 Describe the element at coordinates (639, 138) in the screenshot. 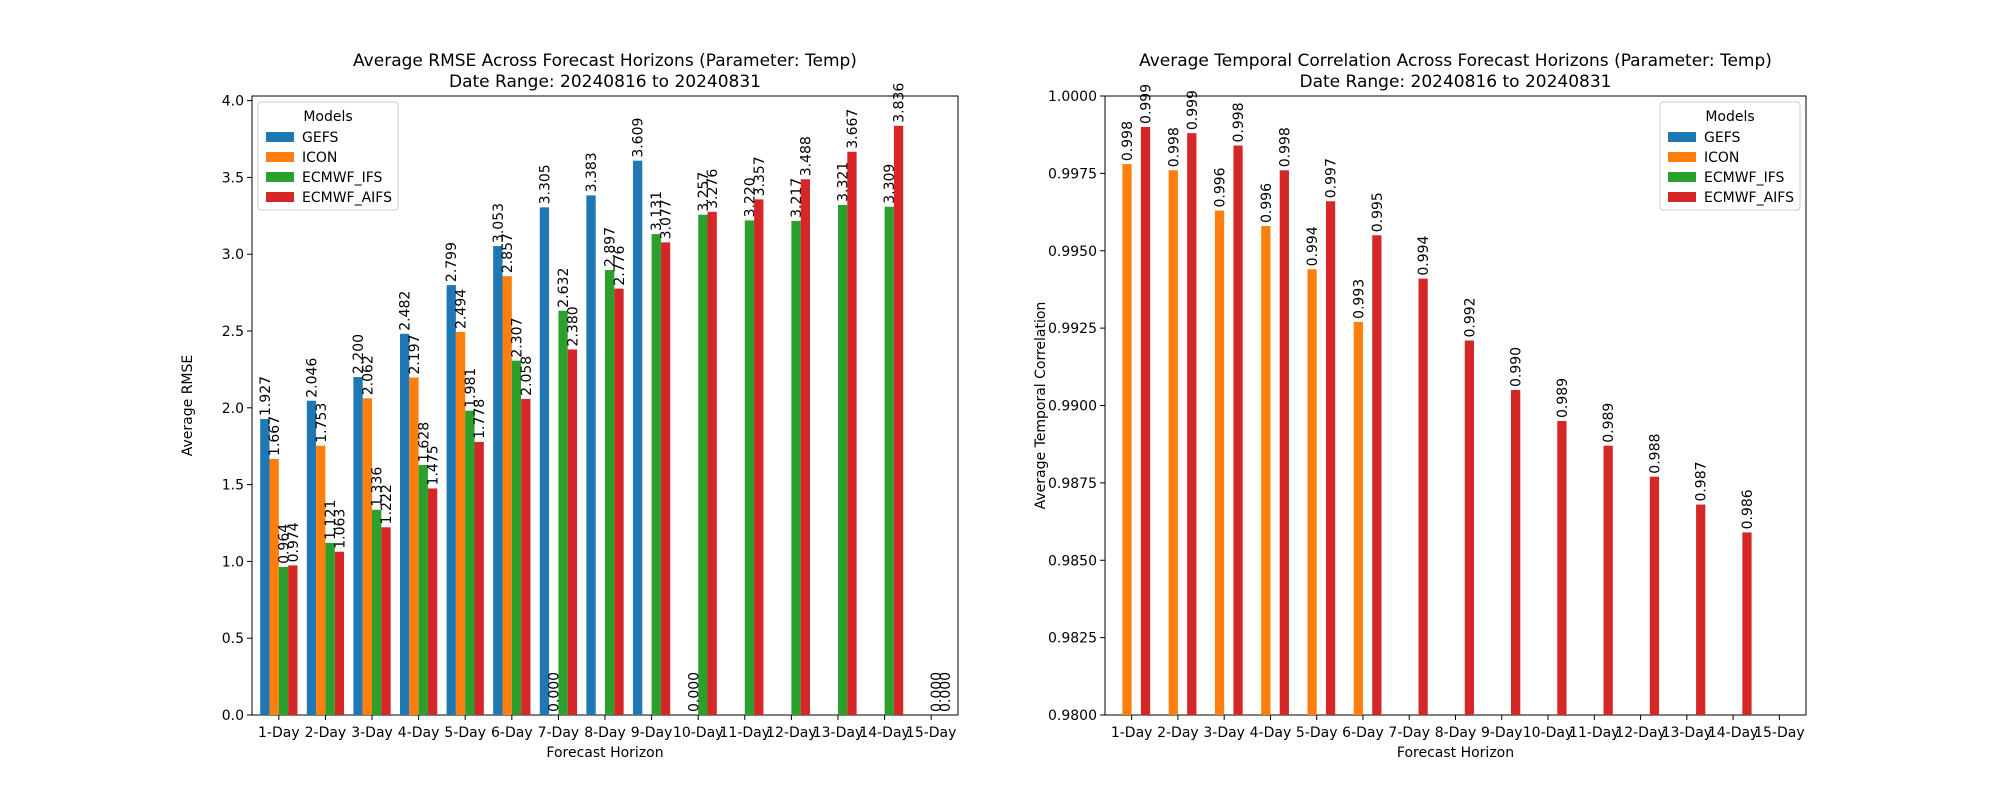

I see `data-label: 3.609` at that location.